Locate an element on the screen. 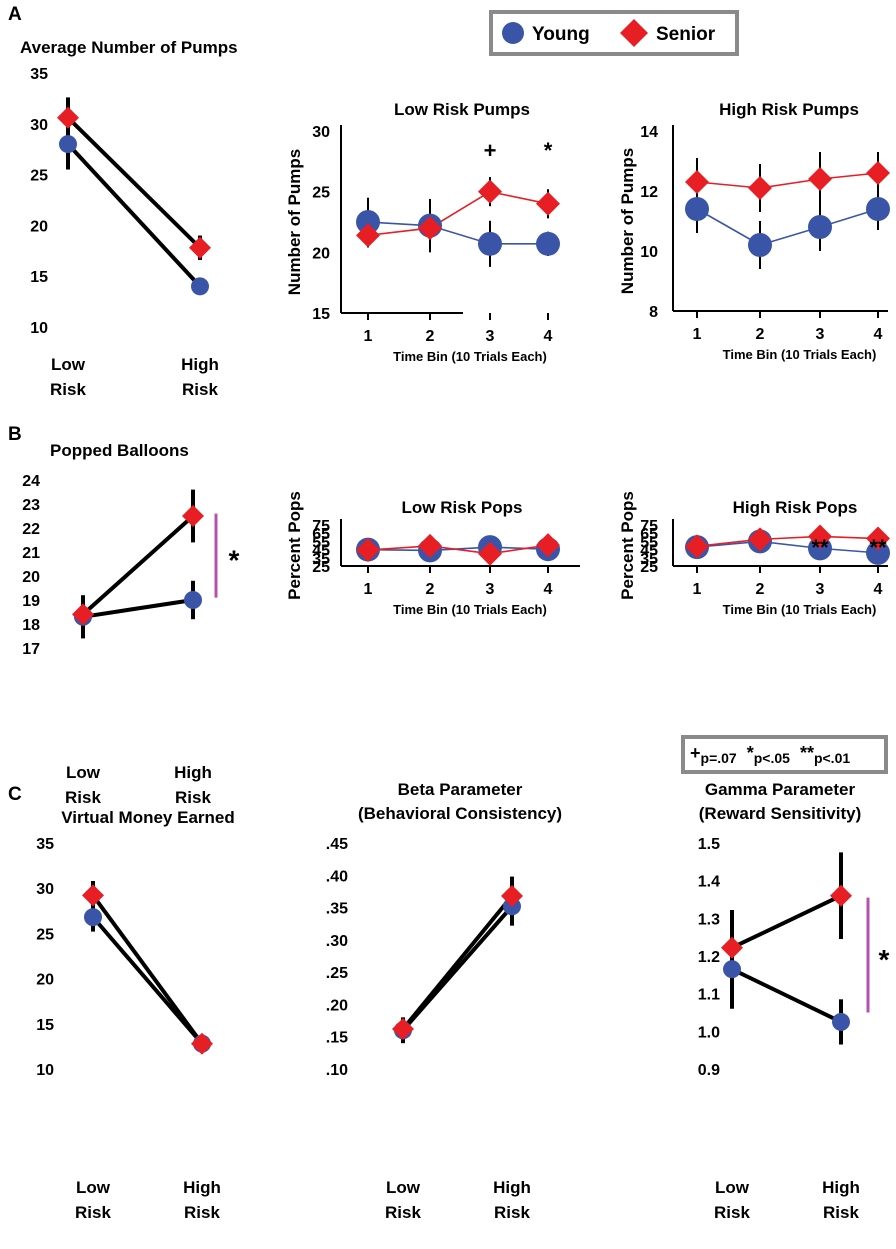  x-tick-label: 1 is located at coordinates (697, 334).